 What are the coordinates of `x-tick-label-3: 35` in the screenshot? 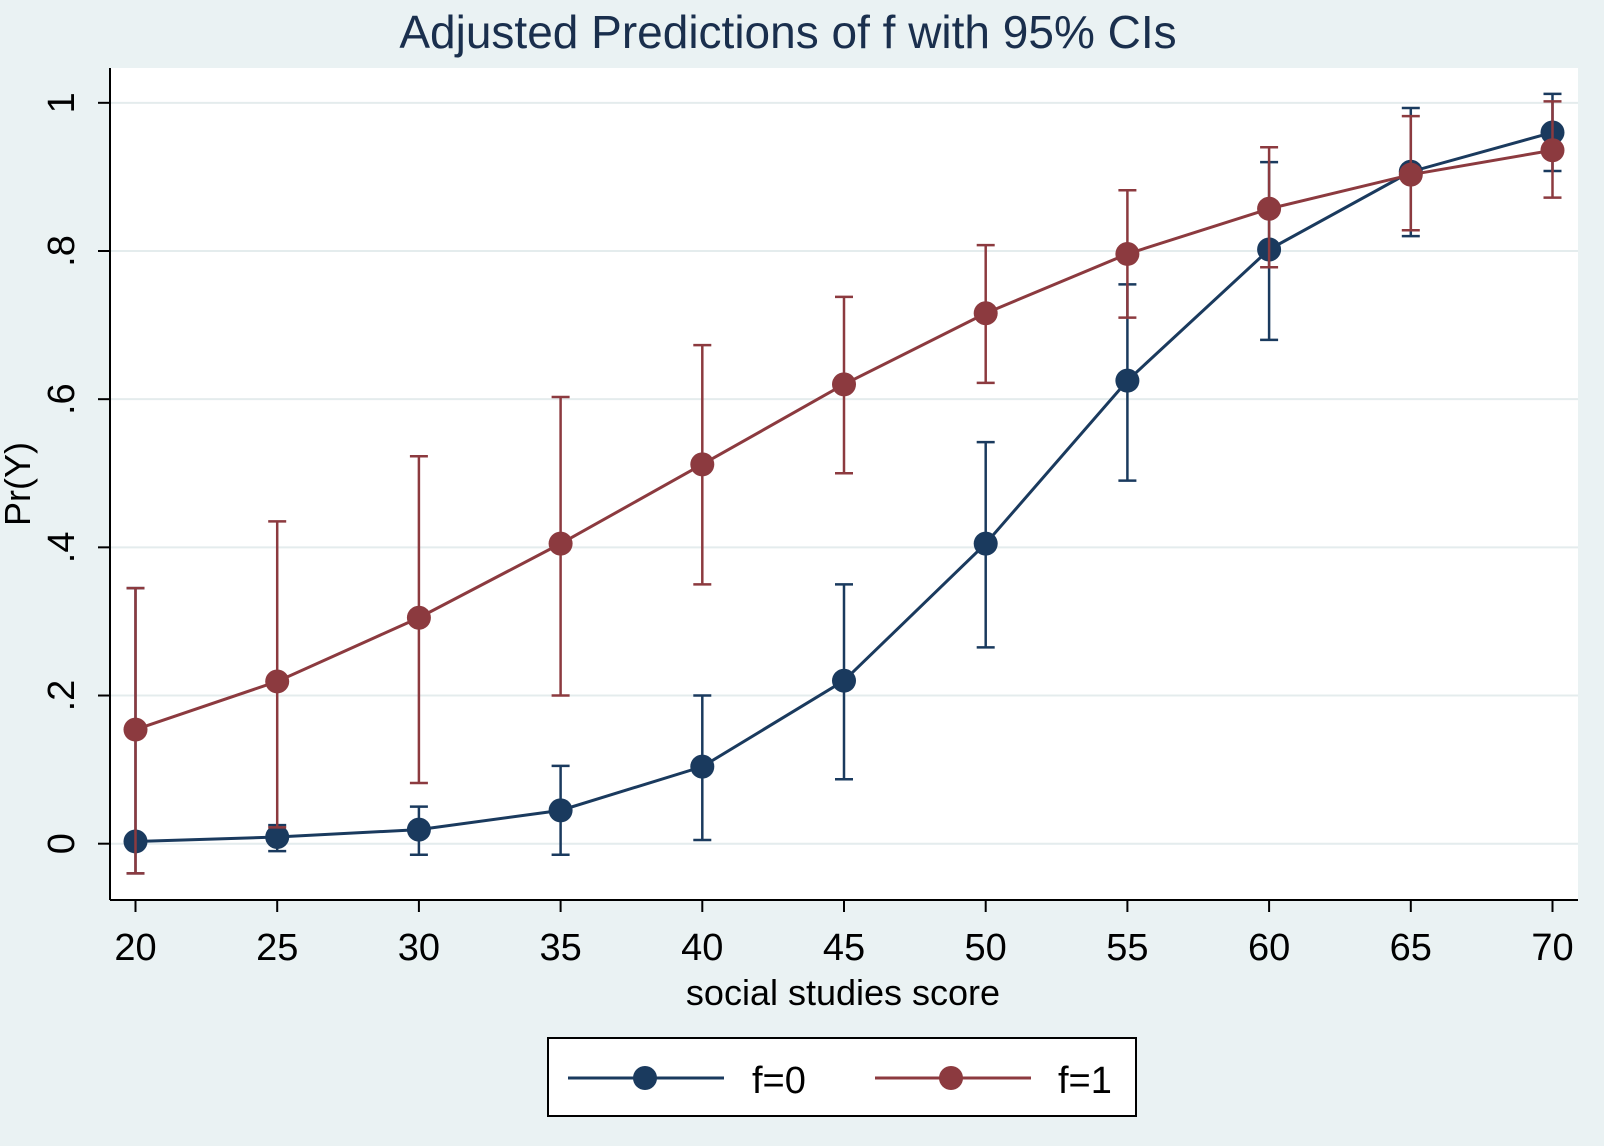 It's located at (560, 948).